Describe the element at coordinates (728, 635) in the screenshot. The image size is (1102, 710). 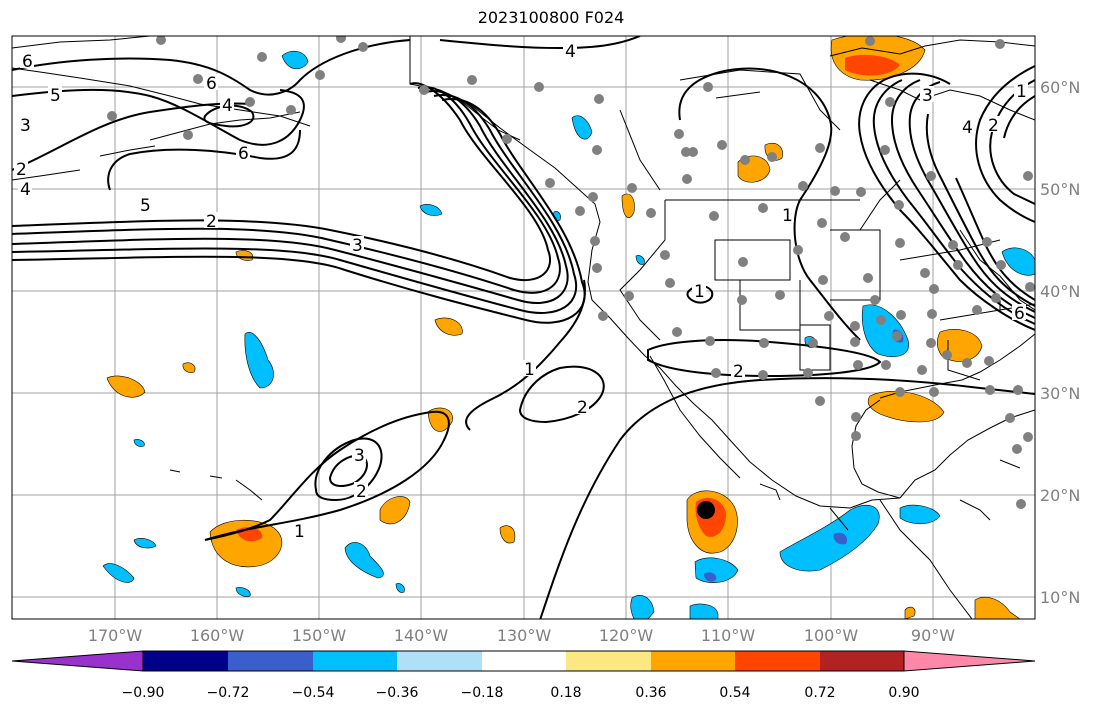
I see `lon-label: 110°W` at that location.